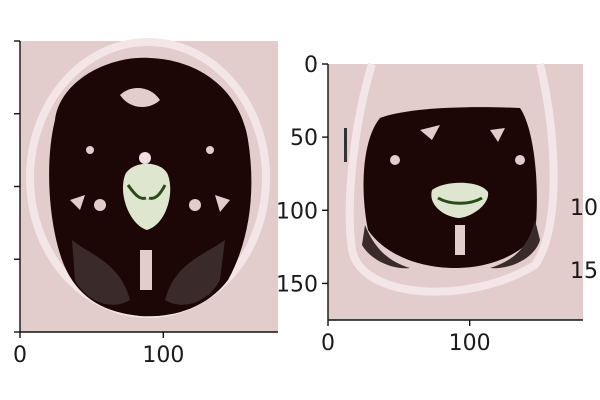 The height and width of the screenshot is (400, 600). I want to click on left-x-tick-label-1: 100, so click(163, 355).